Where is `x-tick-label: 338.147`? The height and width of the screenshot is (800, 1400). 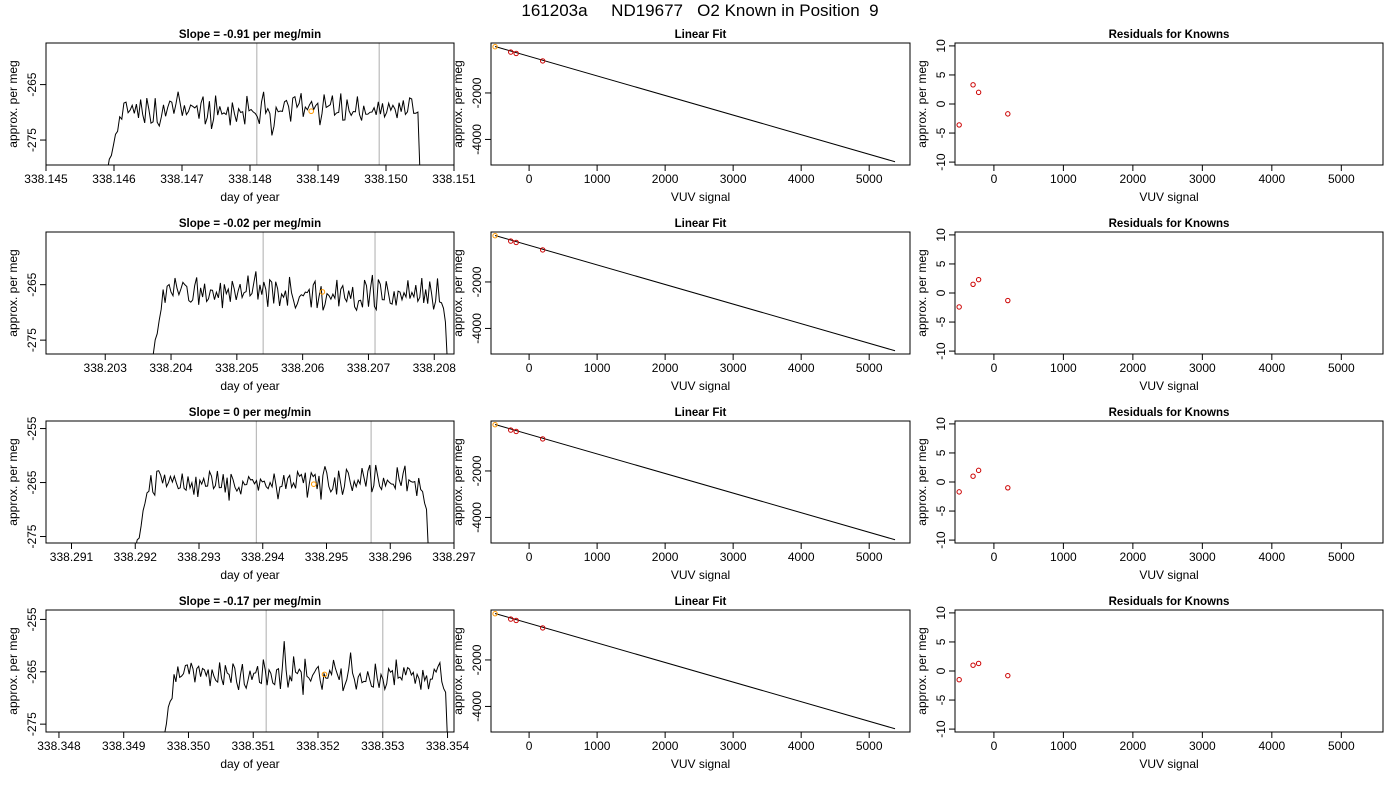
x-tick-label: 338.147 is located at coordinates (182, 179).